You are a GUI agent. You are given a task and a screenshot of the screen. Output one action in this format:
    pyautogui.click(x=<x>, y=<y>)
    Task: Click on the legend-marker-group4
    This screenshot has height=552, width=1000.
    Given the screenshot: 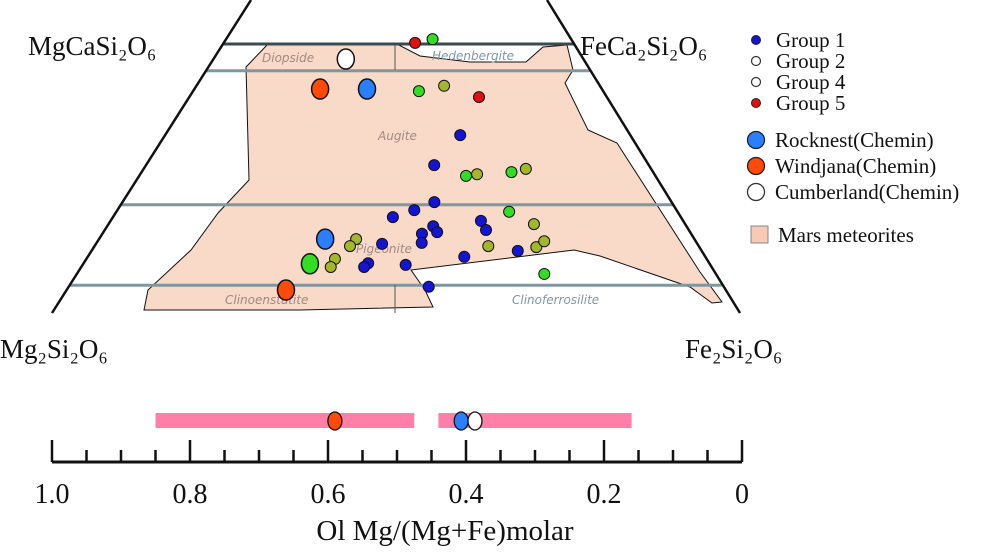 What is the action you would take?
    pyautogui.click(x=756, y=82)
    